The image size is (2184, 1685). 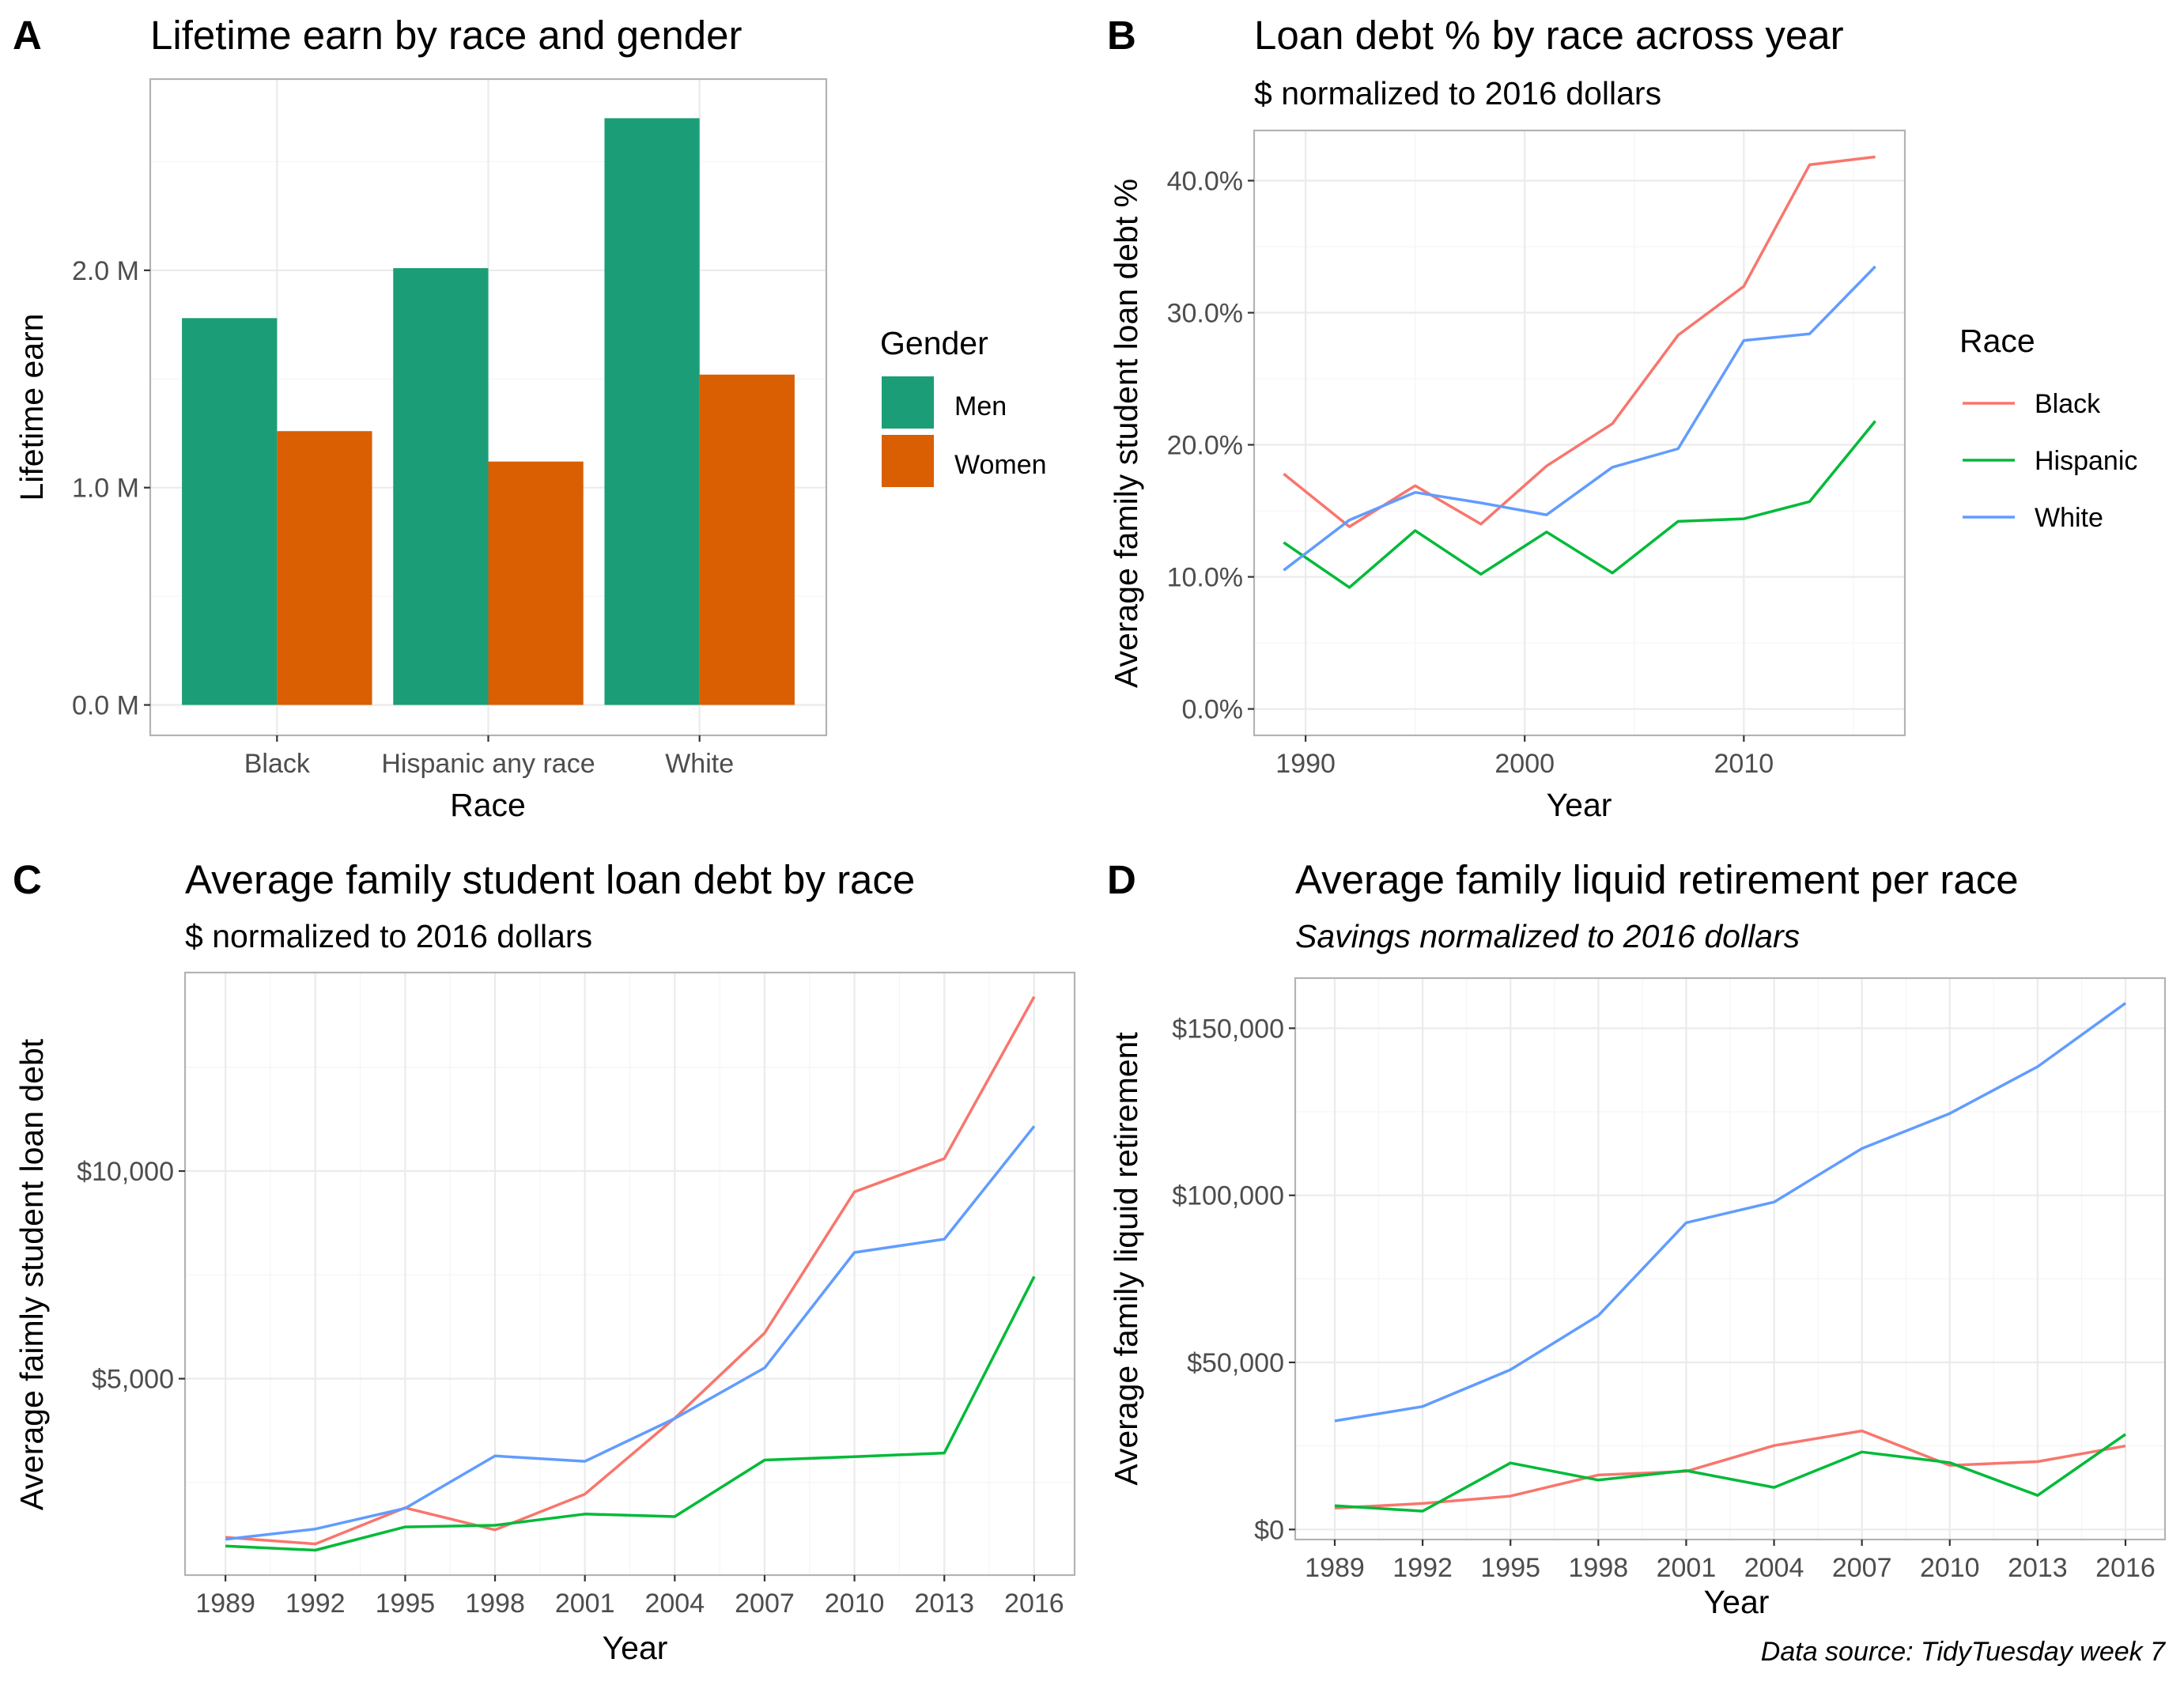 I want to click on panel-d-subtitle: Savings normalized to 2016 dollars, so click(x=1547, y=936).